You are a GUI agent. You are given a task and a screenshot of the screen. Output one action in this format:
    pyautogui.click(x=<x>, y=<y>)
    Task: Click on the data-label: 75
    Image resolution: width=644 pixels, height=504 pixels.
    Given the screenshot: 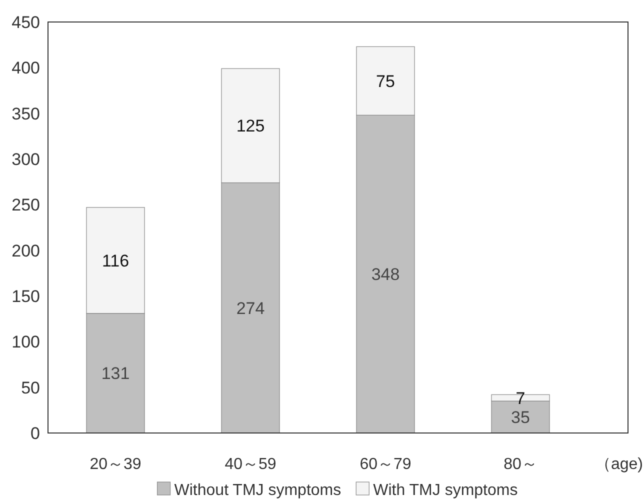 What is the action you would take?
    pyautogui.click(x=385, y=81)
    